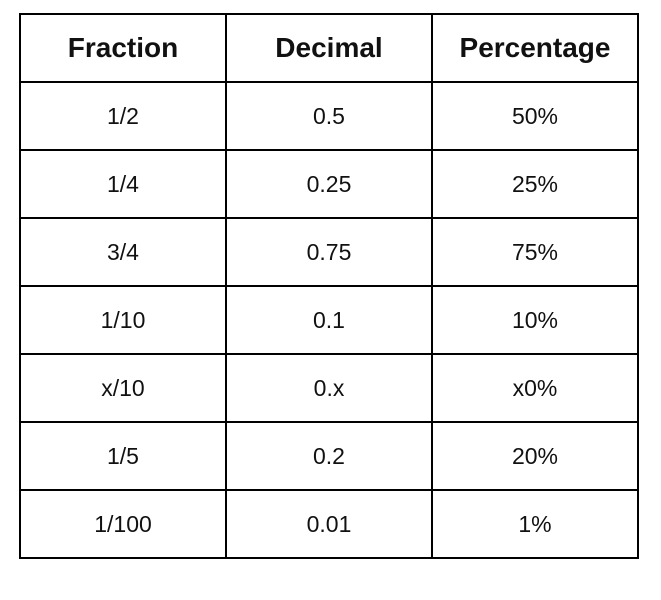 The width and height of the screenshot is (661, 600). I want to click on table-cell: 3/4, so click(123, 252).